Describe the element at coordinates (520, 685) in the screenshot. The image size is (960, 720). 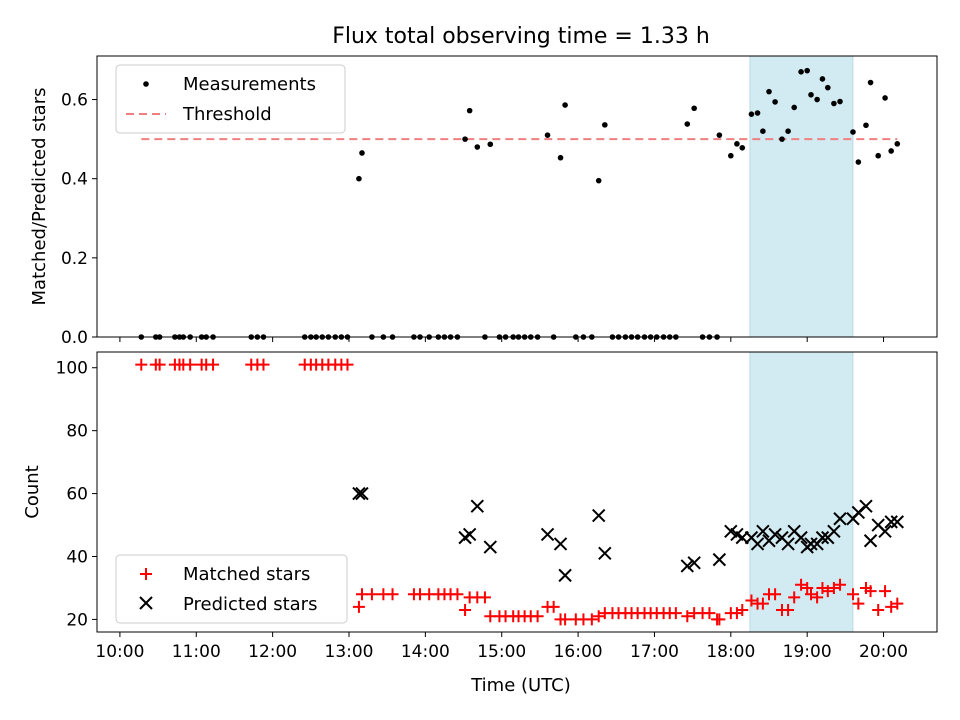
I see `x-axis-label: Time (UTC)` at that location.